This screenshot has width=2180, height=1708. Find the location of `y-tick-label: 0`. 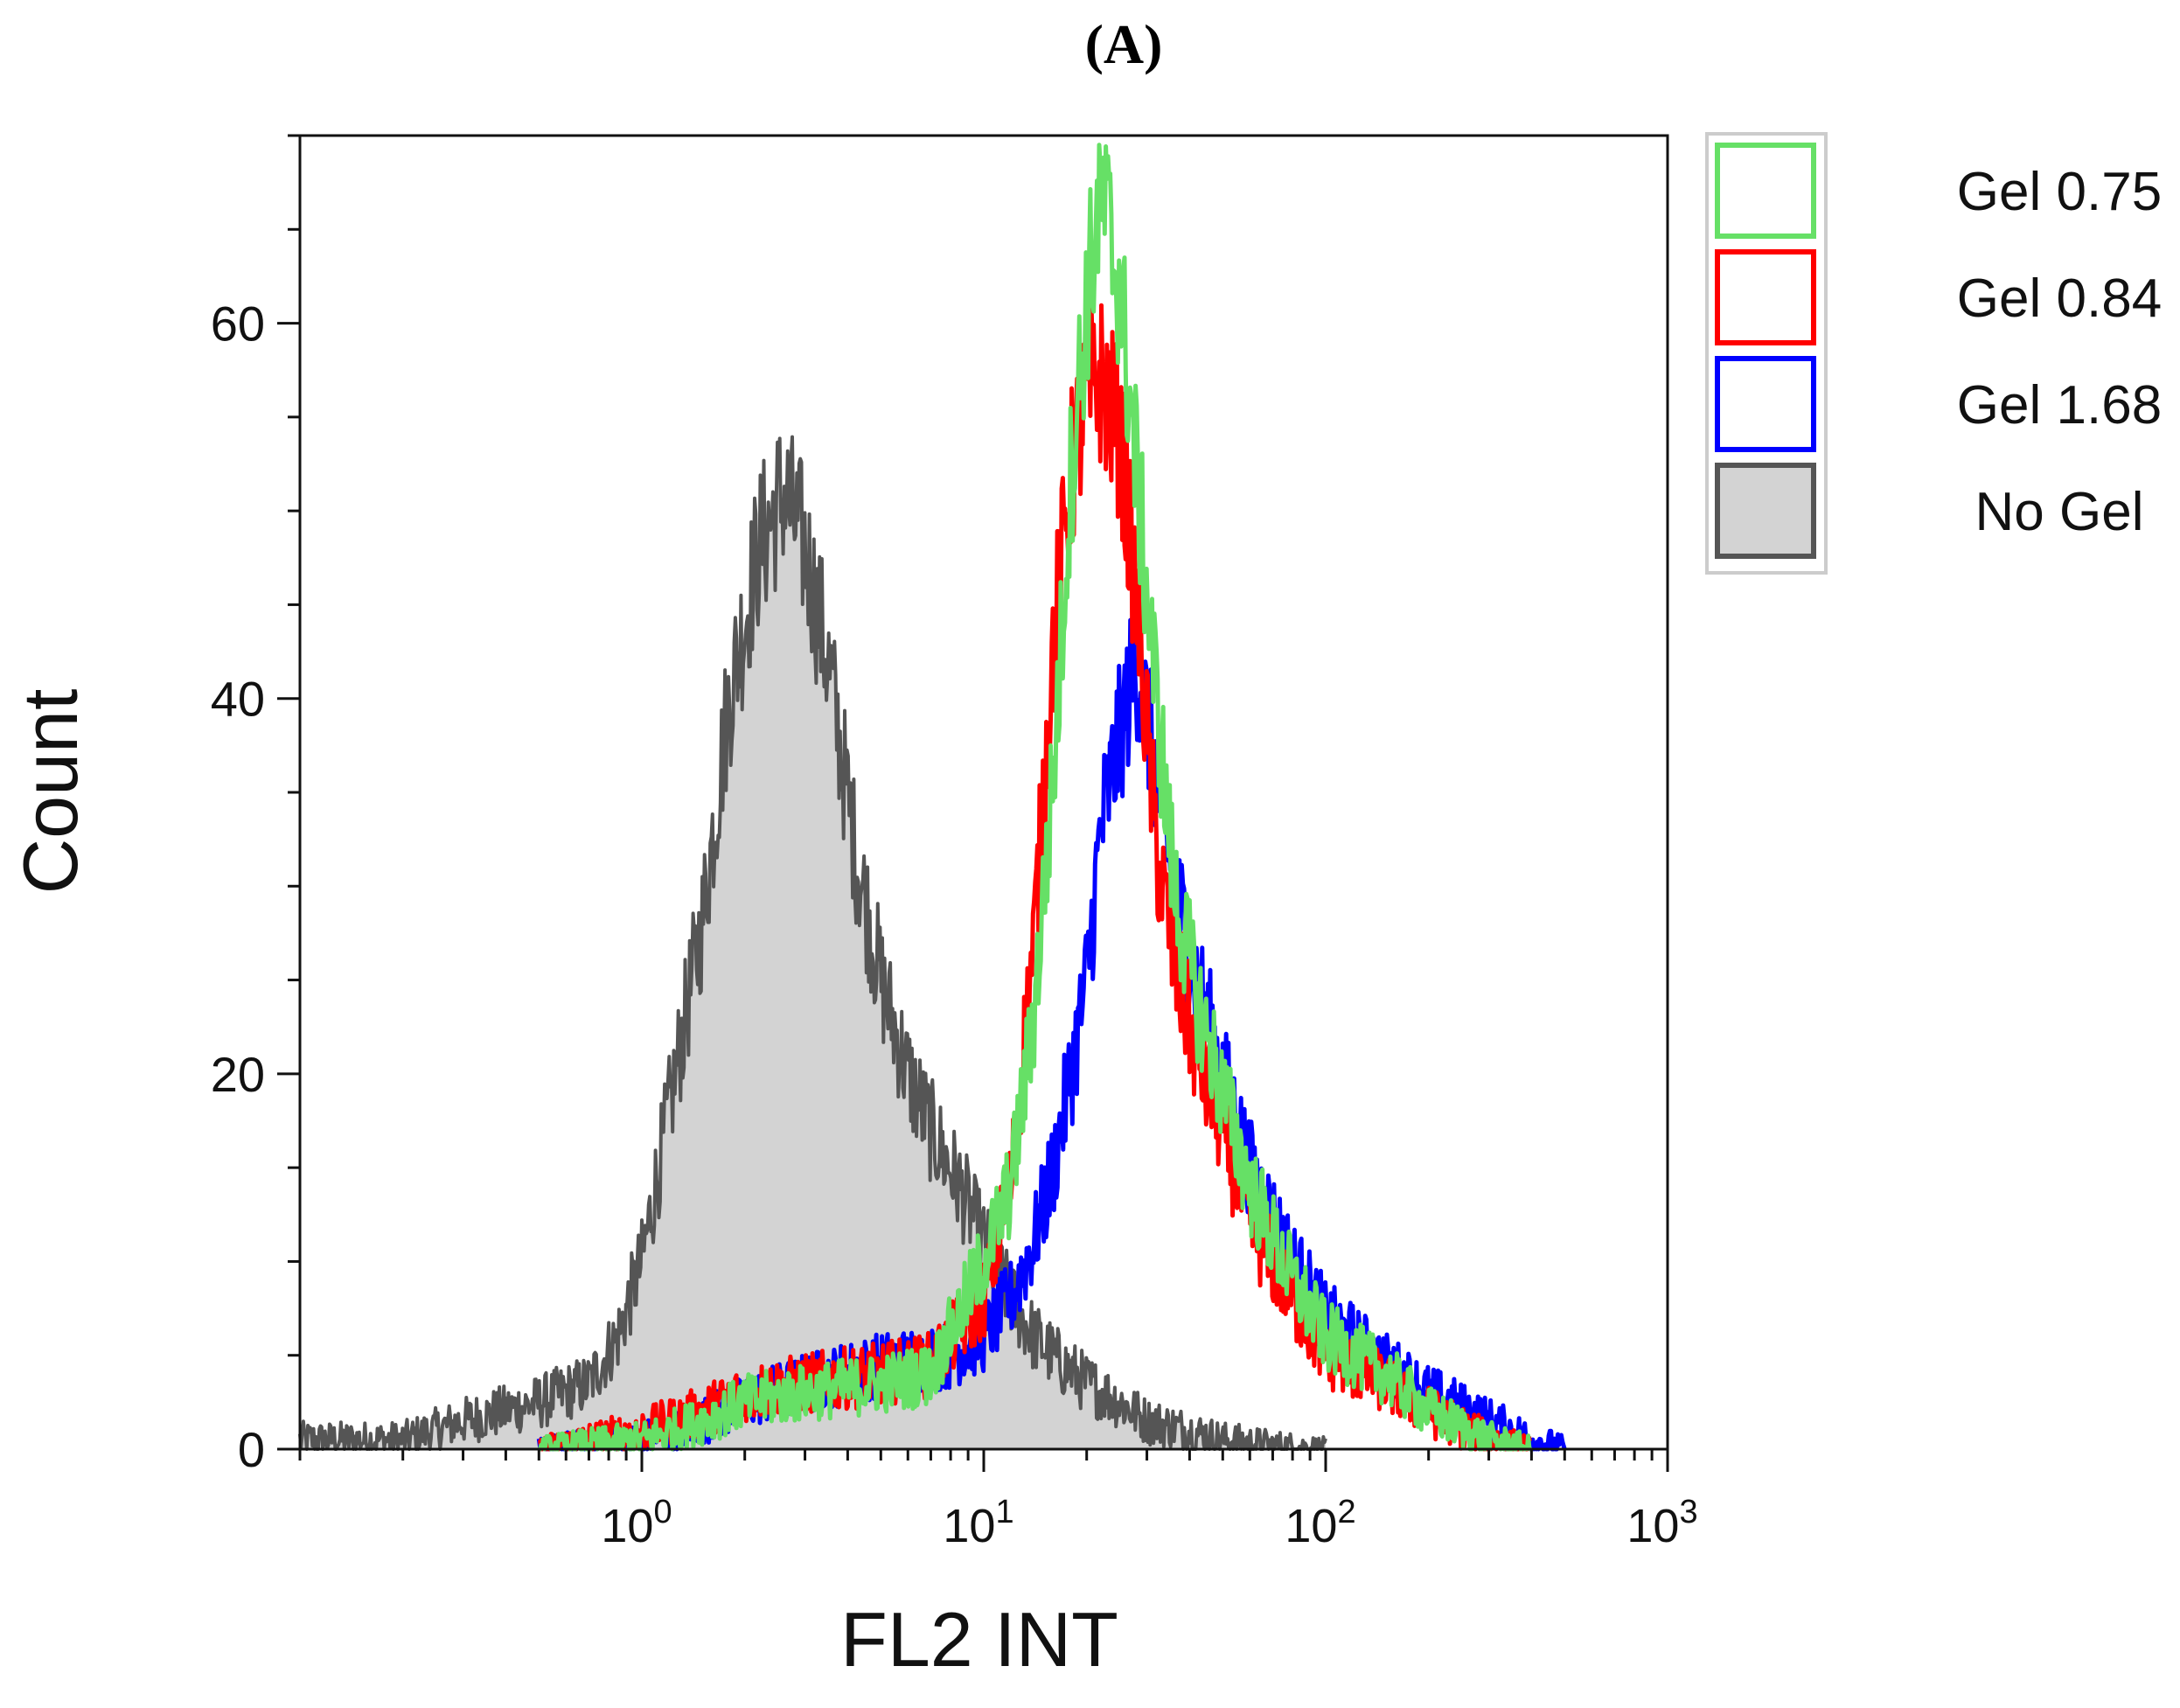

y-tick-label: 0 is located at coordinates (252, 1449).